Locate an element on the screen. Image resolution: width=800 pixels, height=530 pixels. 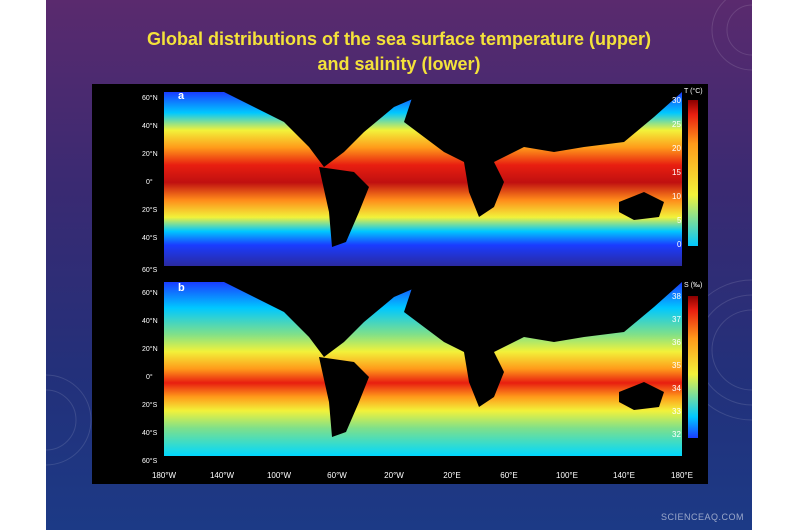
lon-tick: 60°W is located at coordinates (337, 475).